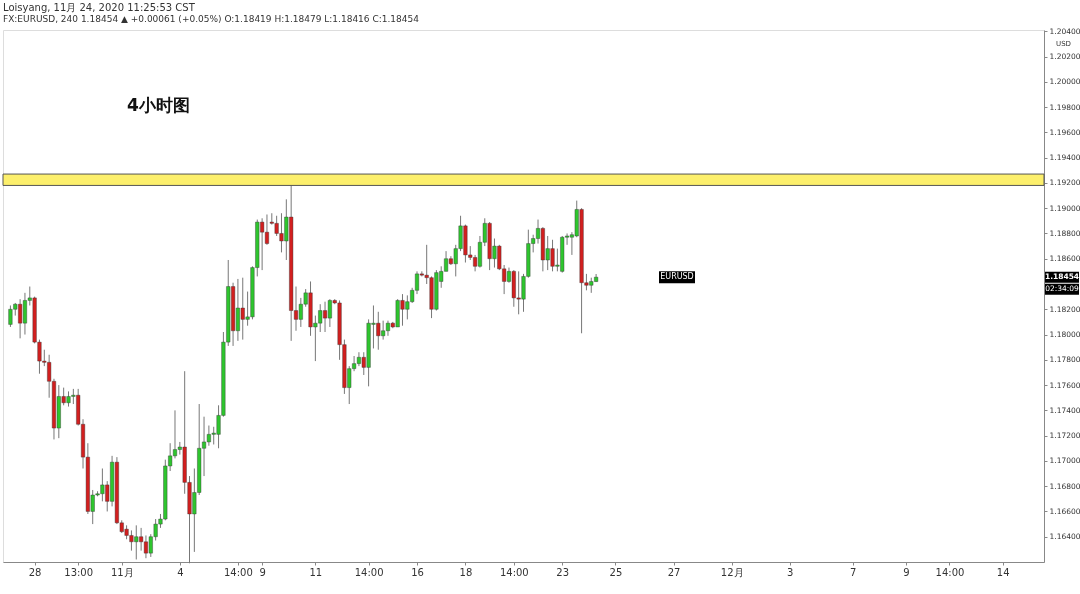 The width and height of the screenshot is (1080, 594). Describe the element at coordinates (732, 572) in the screenshot. I see `x-tick-label: 12月` at that location.